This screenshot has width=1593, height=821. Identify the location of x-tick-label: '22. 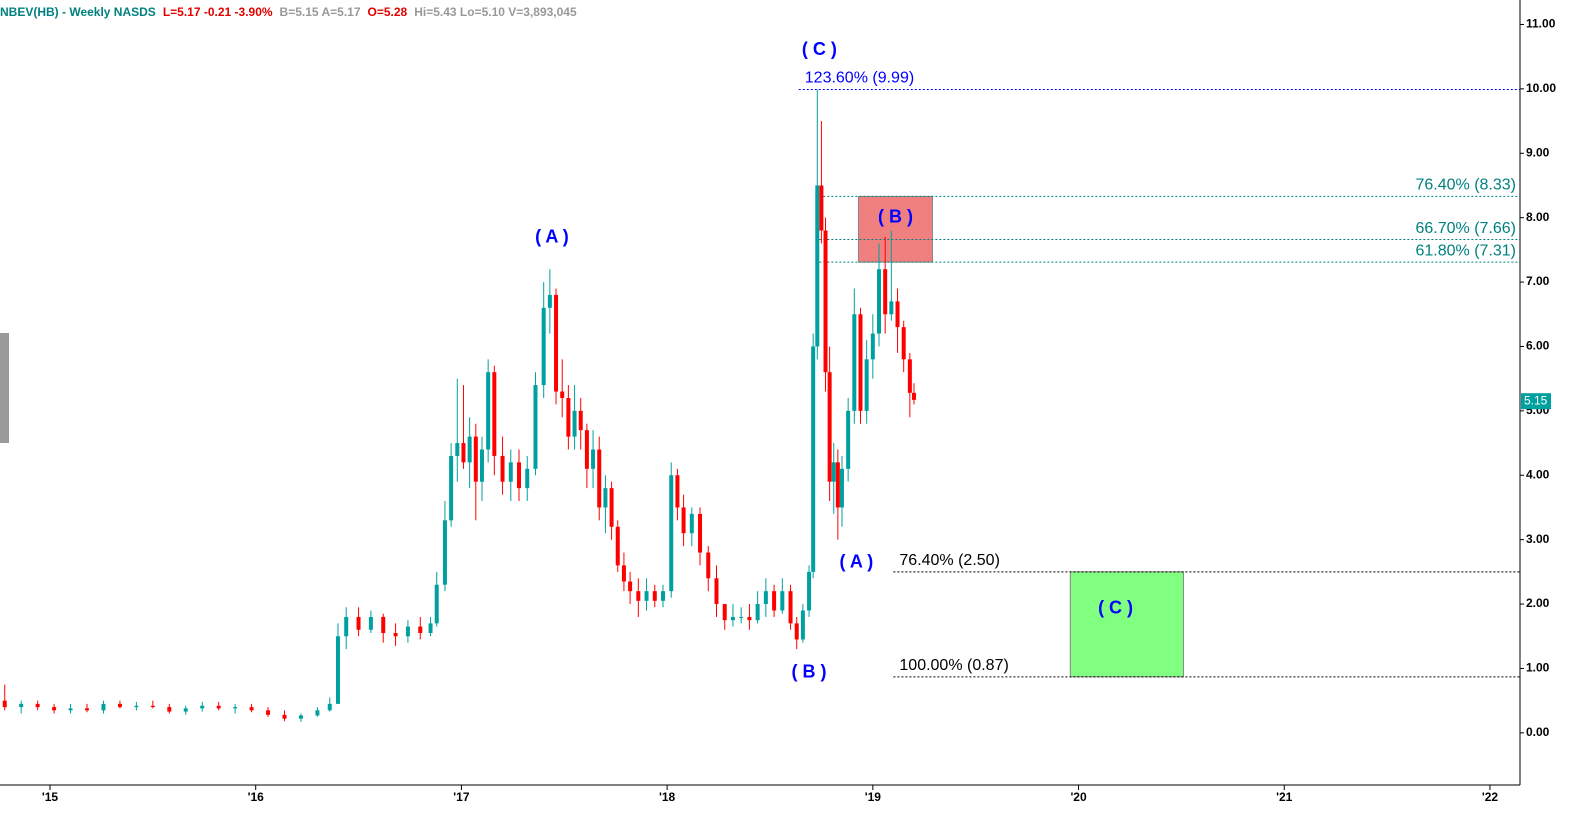
(1490, 797).